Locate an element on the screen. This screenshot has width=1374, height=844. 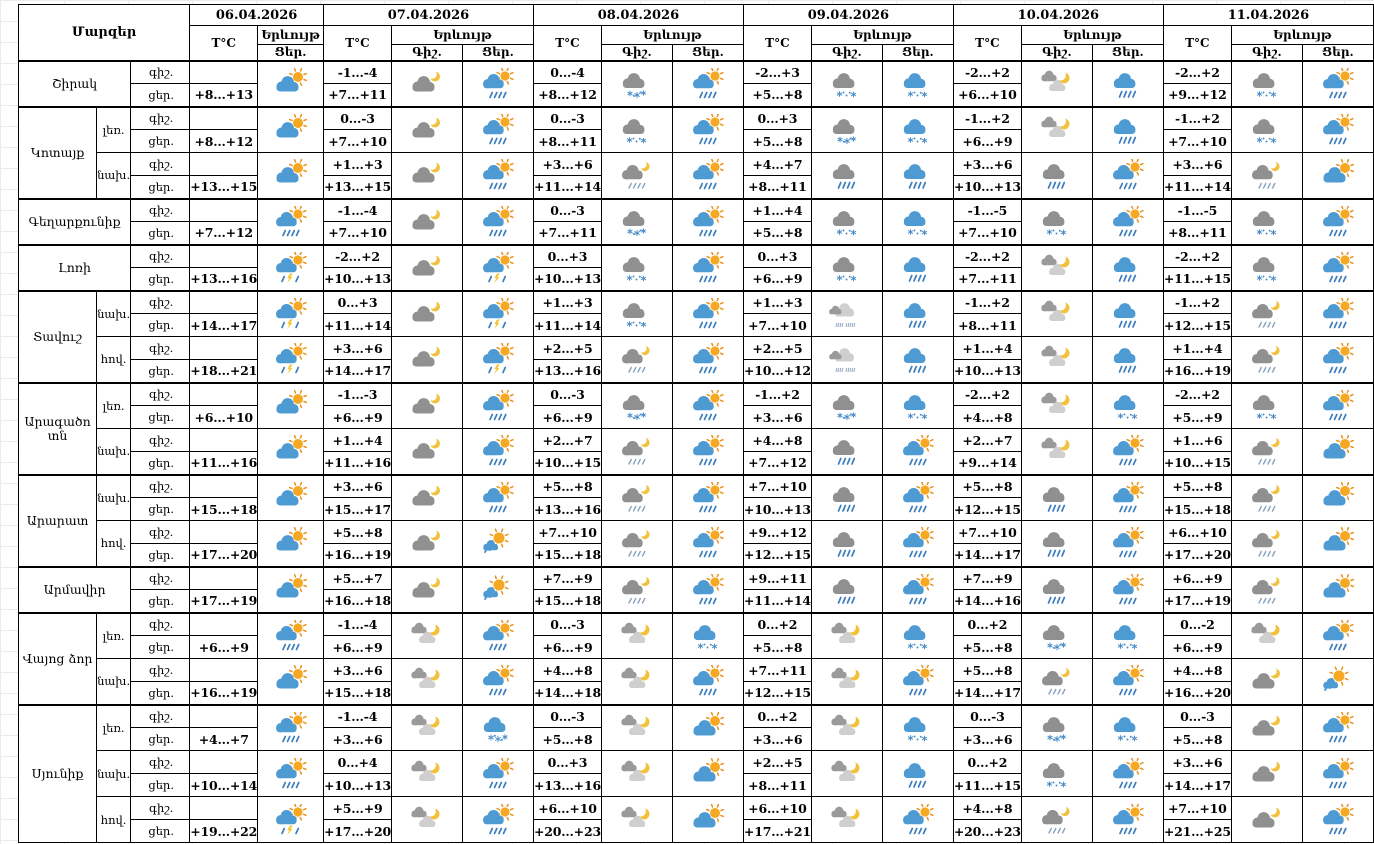
night-temp: +7...+9 is located at coordinates (567, 577).